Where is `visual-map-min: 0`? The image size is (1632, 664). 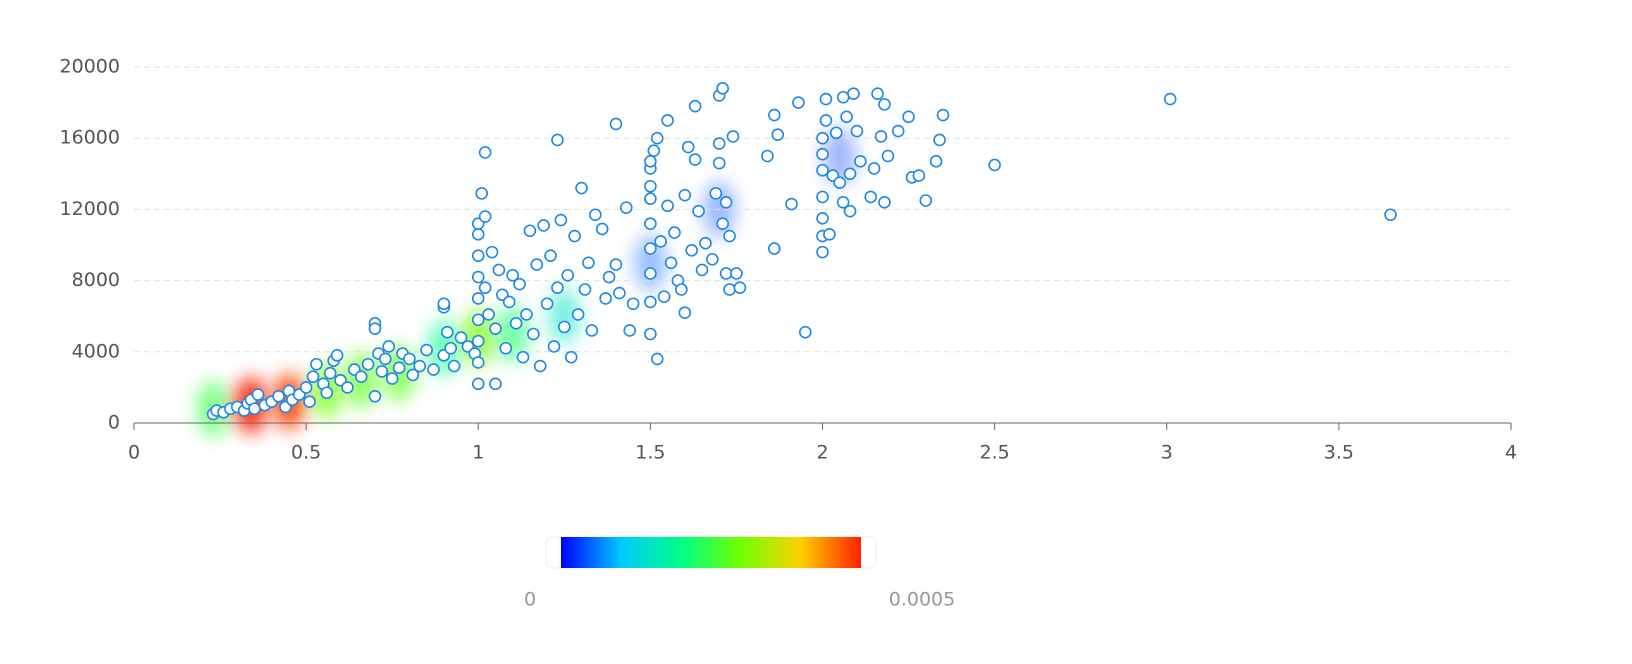
visual-map-min: 0 is located at coordinates (530, 600).